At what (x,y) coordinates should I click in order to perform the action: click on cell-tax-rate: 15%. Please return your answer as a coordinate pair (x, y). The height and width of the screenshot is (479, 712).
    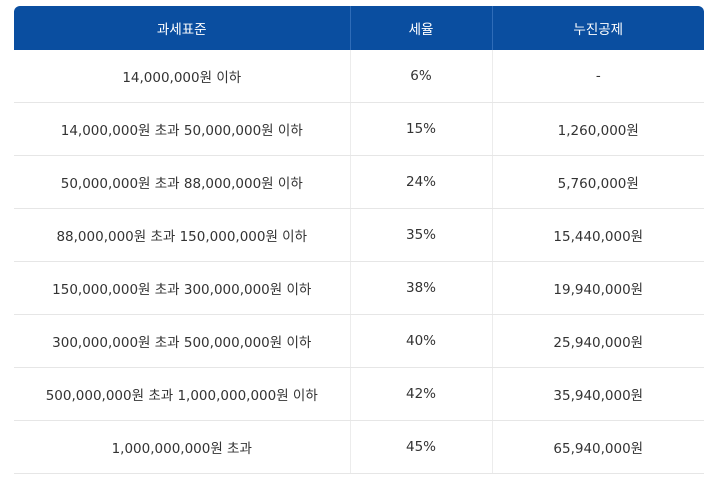
    Looking at the image, I should click on (421, 129).